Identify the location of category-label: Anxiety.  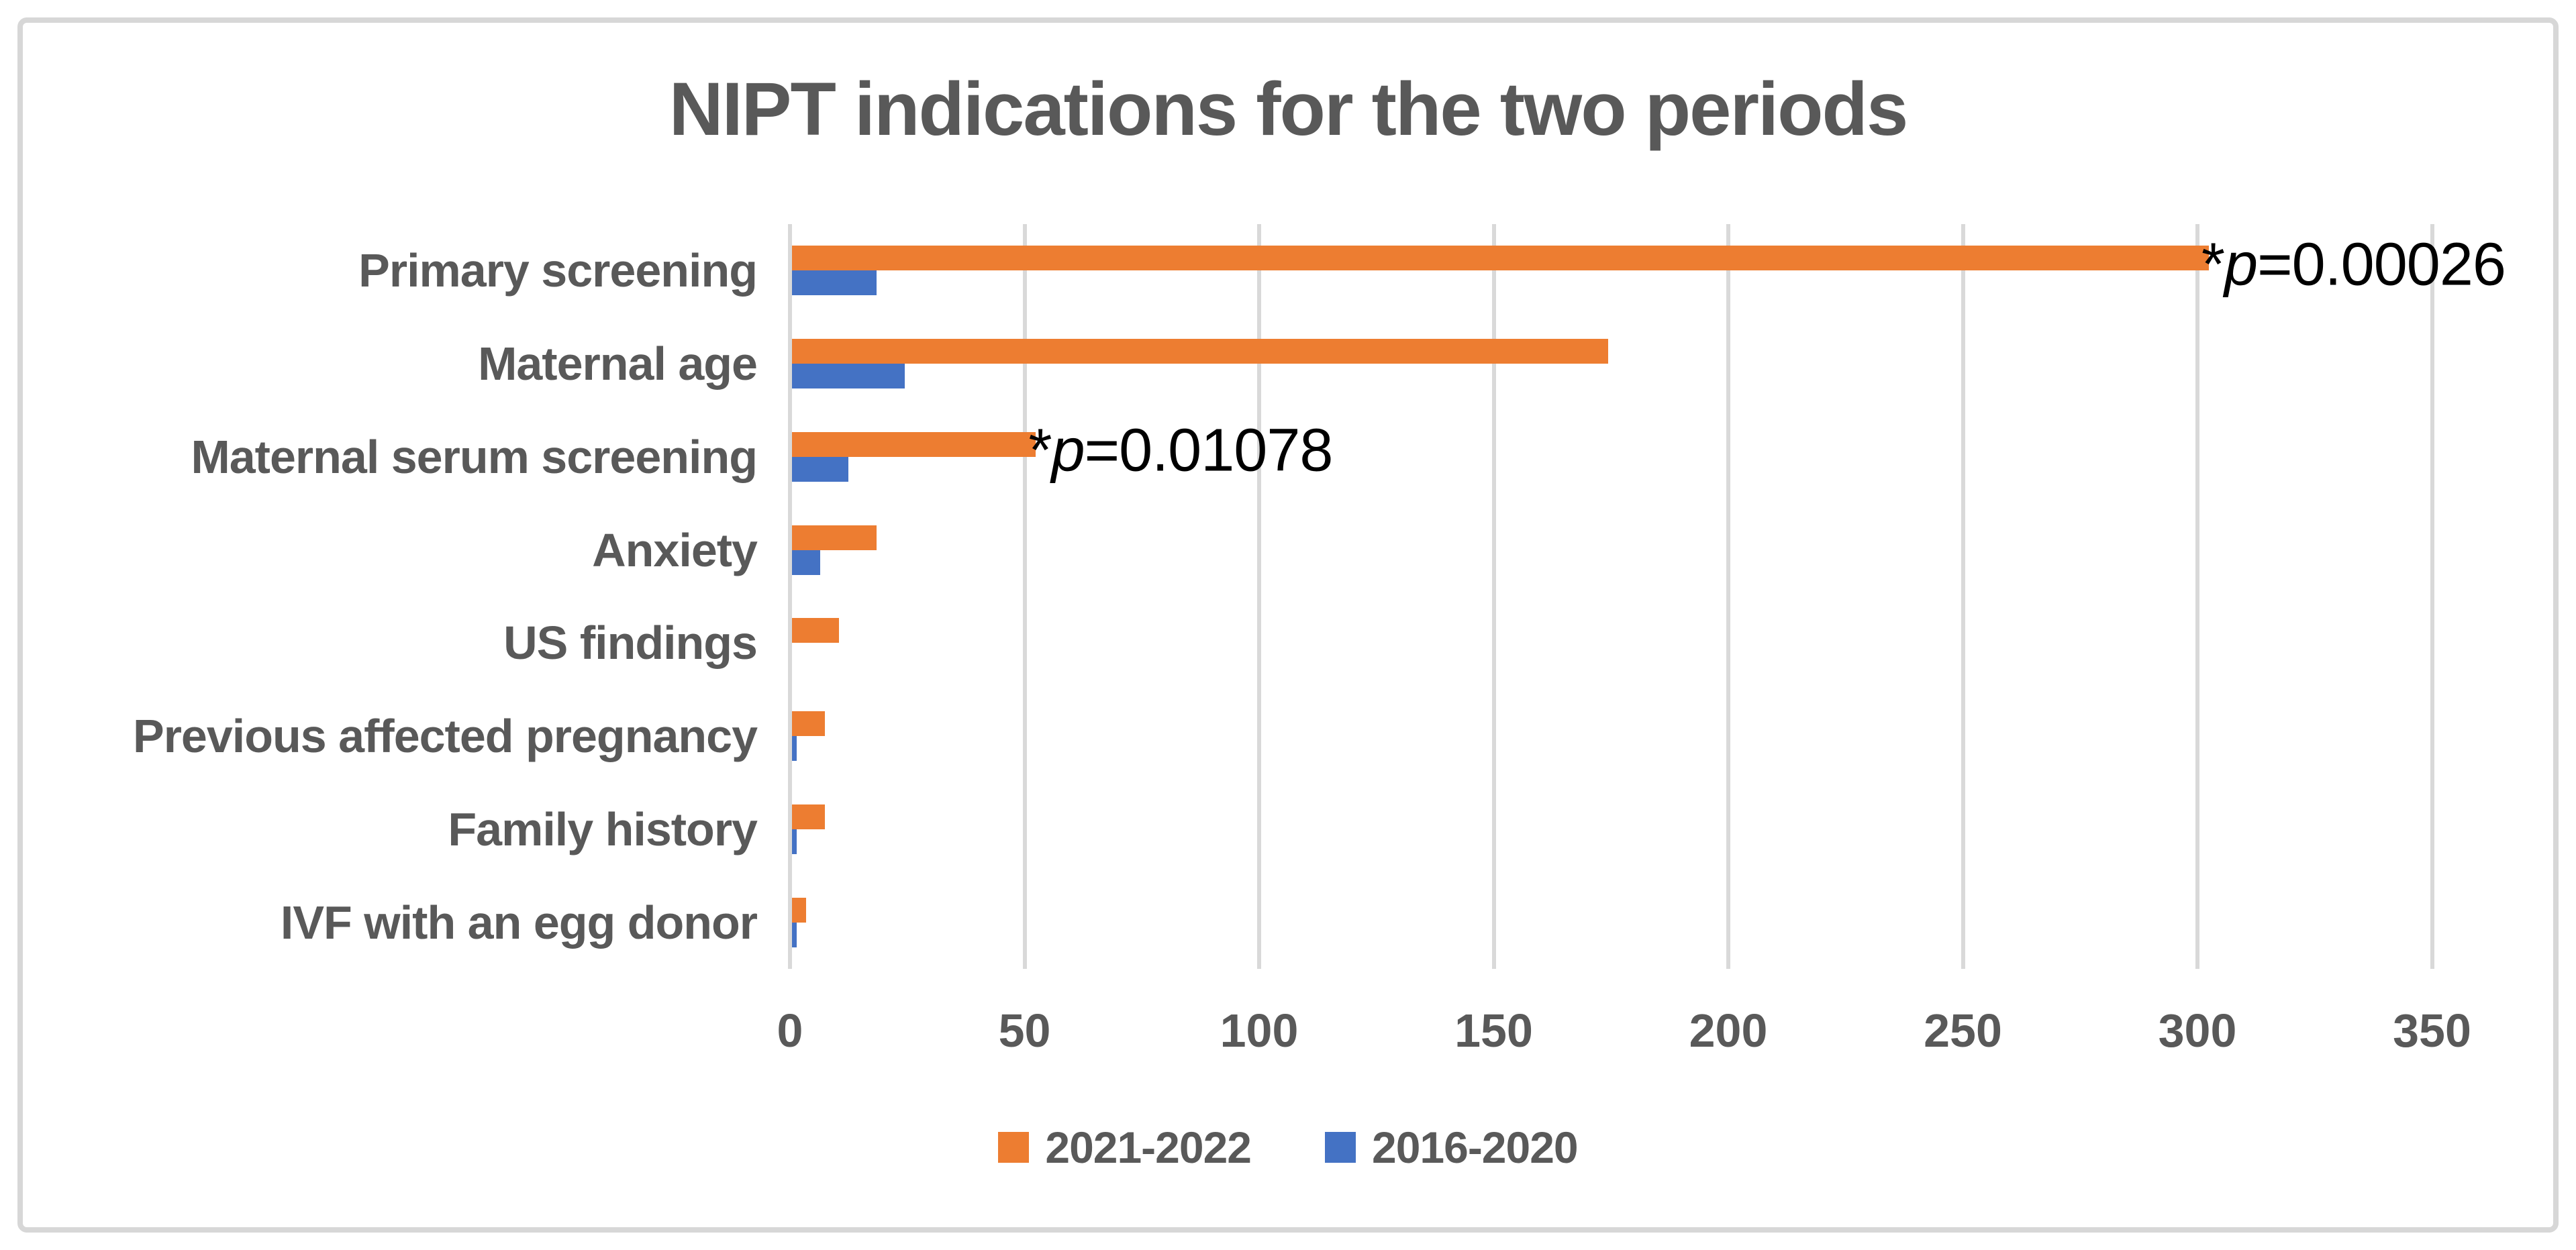
(675, 549).